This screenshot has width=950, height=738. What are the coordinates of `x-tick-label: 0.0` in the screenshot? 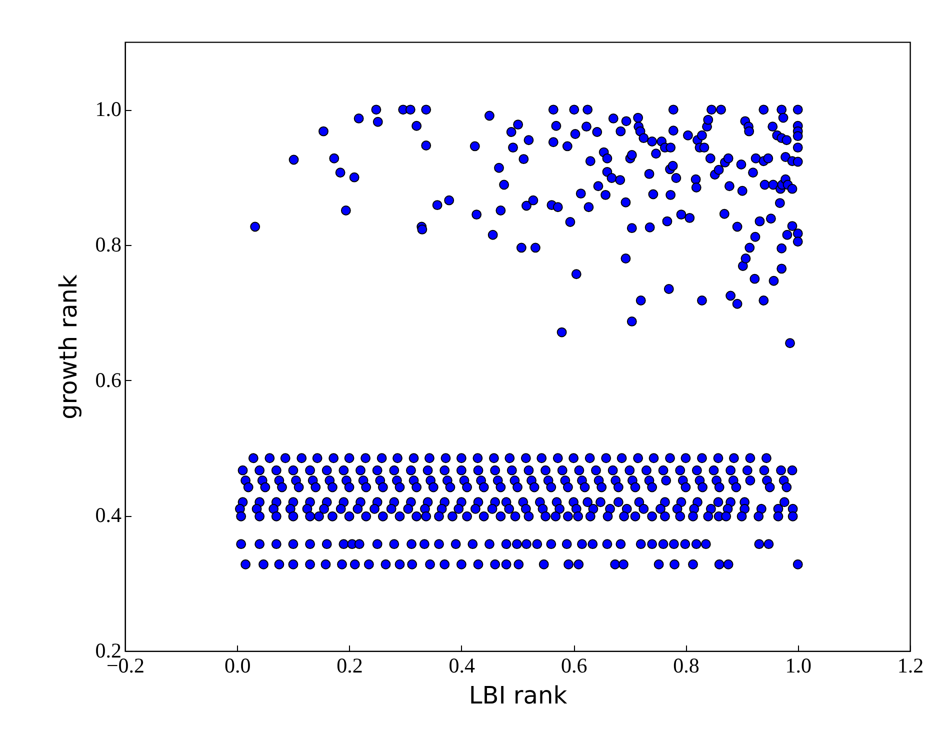 It's located at (237, 666).